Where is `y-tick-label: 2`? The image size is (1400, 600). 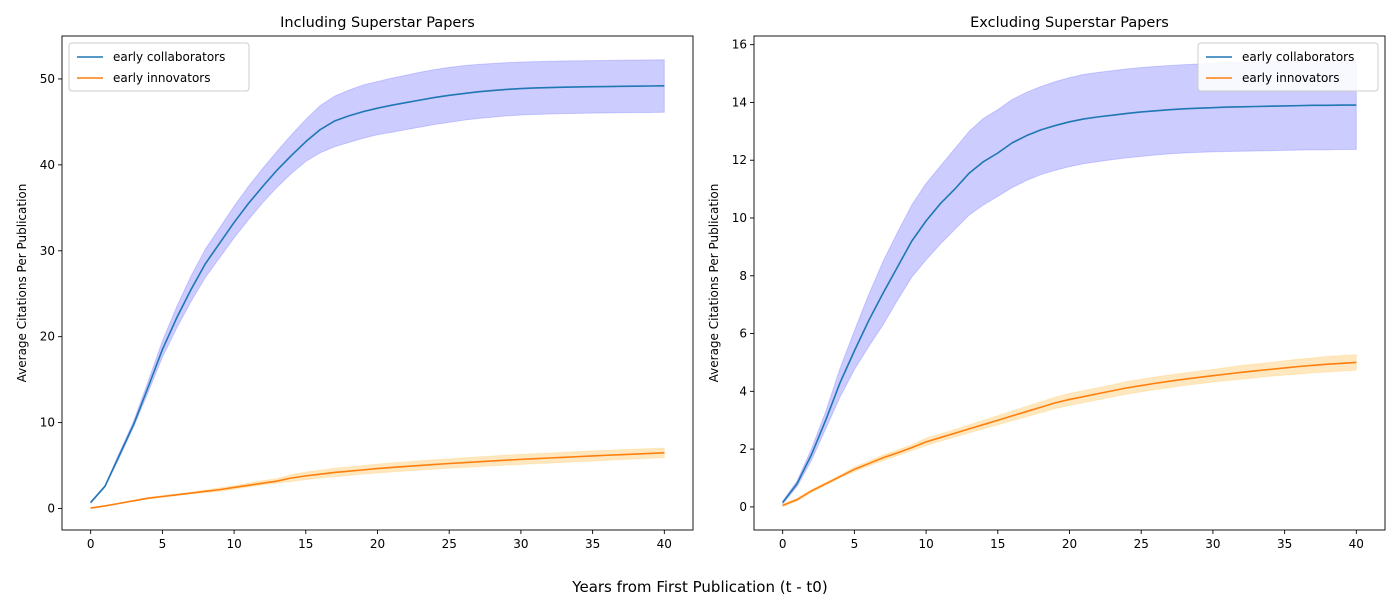
y-tick-label: 2 is located at coordinates (743, 449).